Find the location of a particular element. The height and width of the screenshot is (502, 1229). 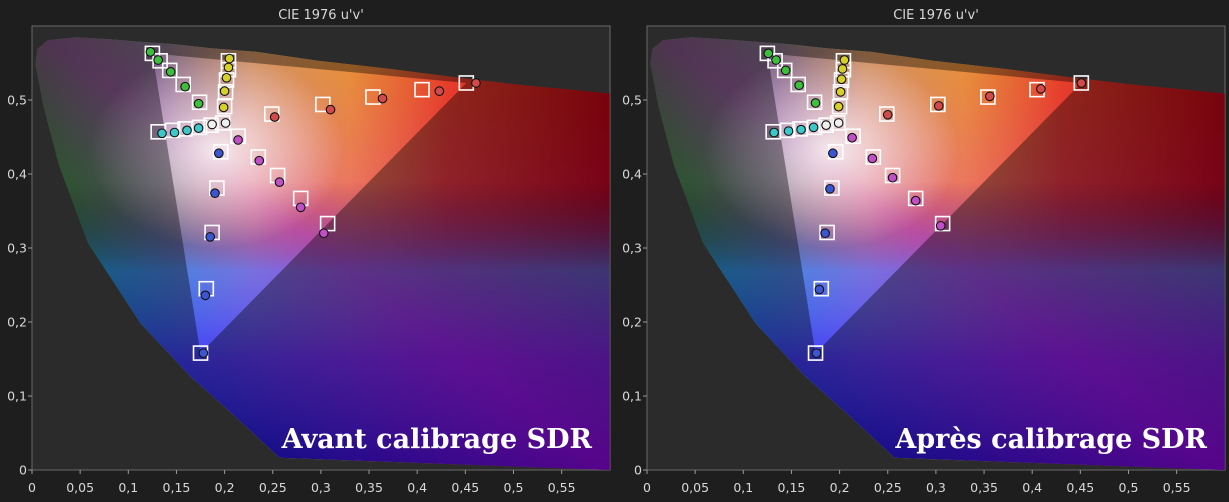

x-tick-label: 0,45 is located at coordinates (1080, 487).